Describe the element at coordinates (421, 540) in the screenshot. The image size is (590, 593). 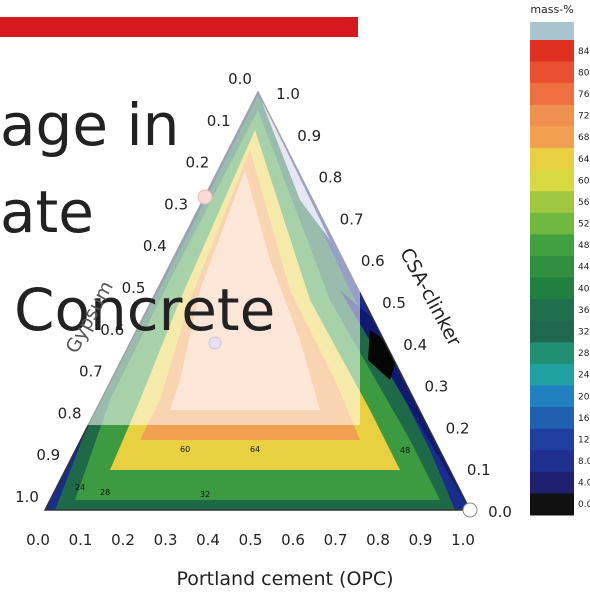
I see `x-tick-label: 0.9` at that location.